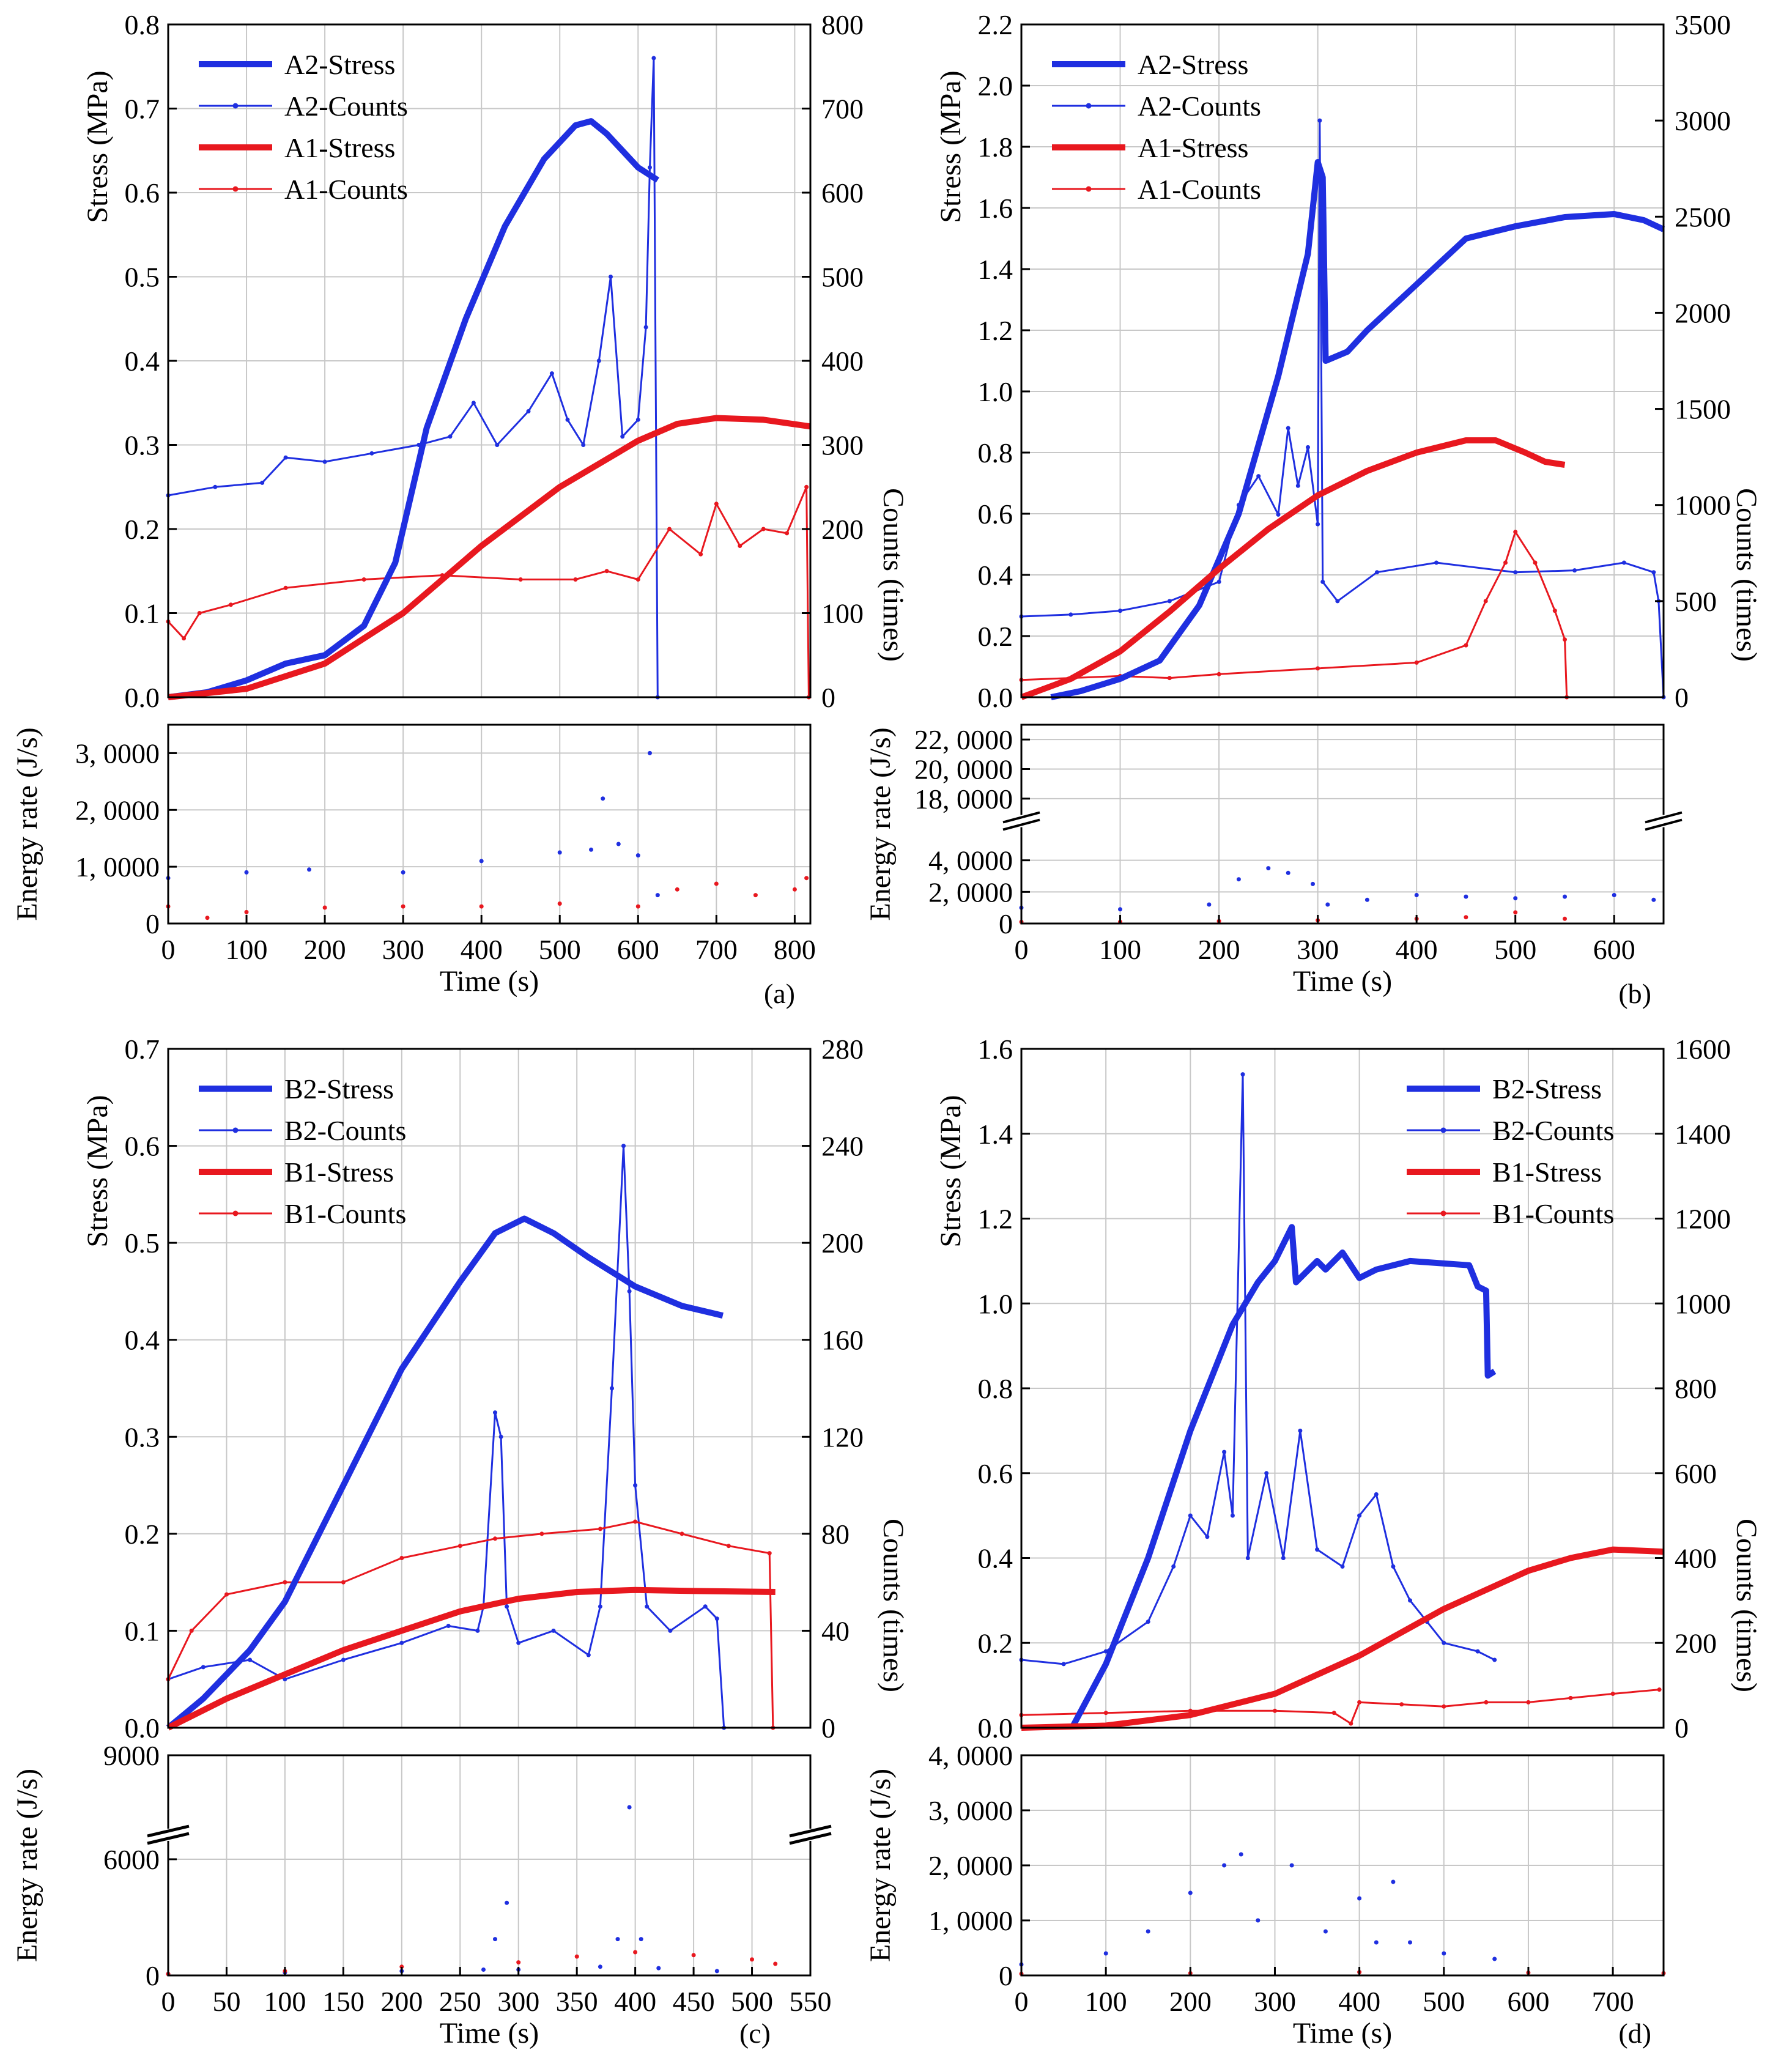 The image size is (1792, 2058). I want to click on series-line-b2-stress, so click(1283, 1477).